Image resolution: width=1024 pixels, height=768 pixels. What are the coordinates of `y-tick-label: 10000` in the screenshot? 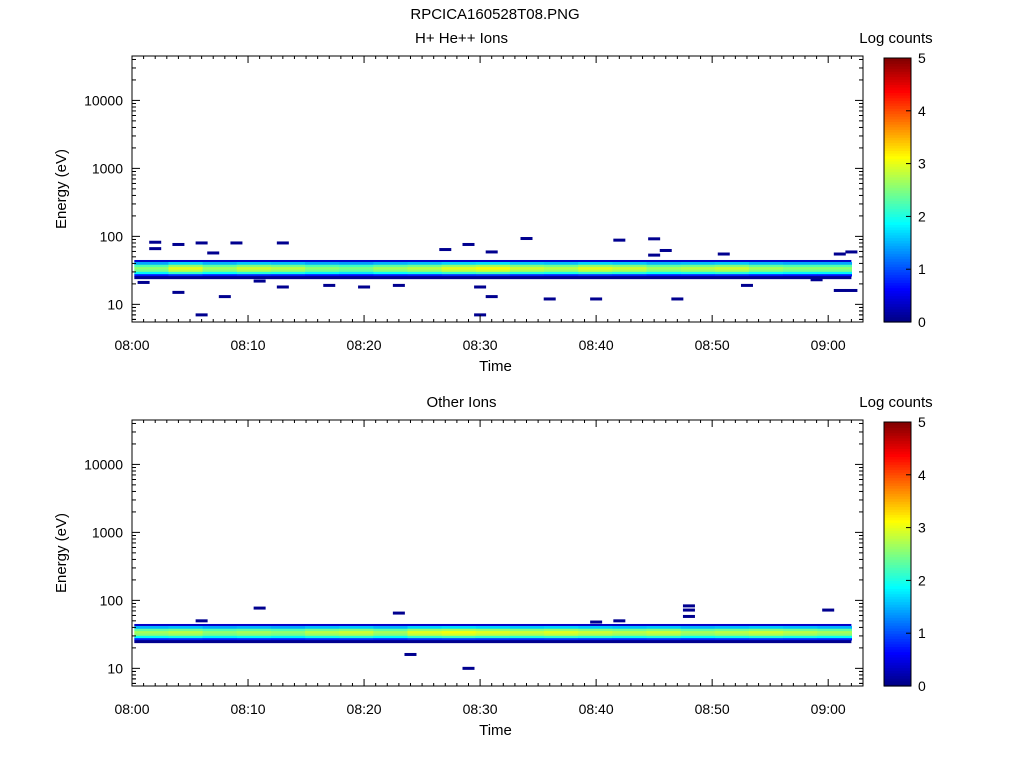 It's located at (103, 100).